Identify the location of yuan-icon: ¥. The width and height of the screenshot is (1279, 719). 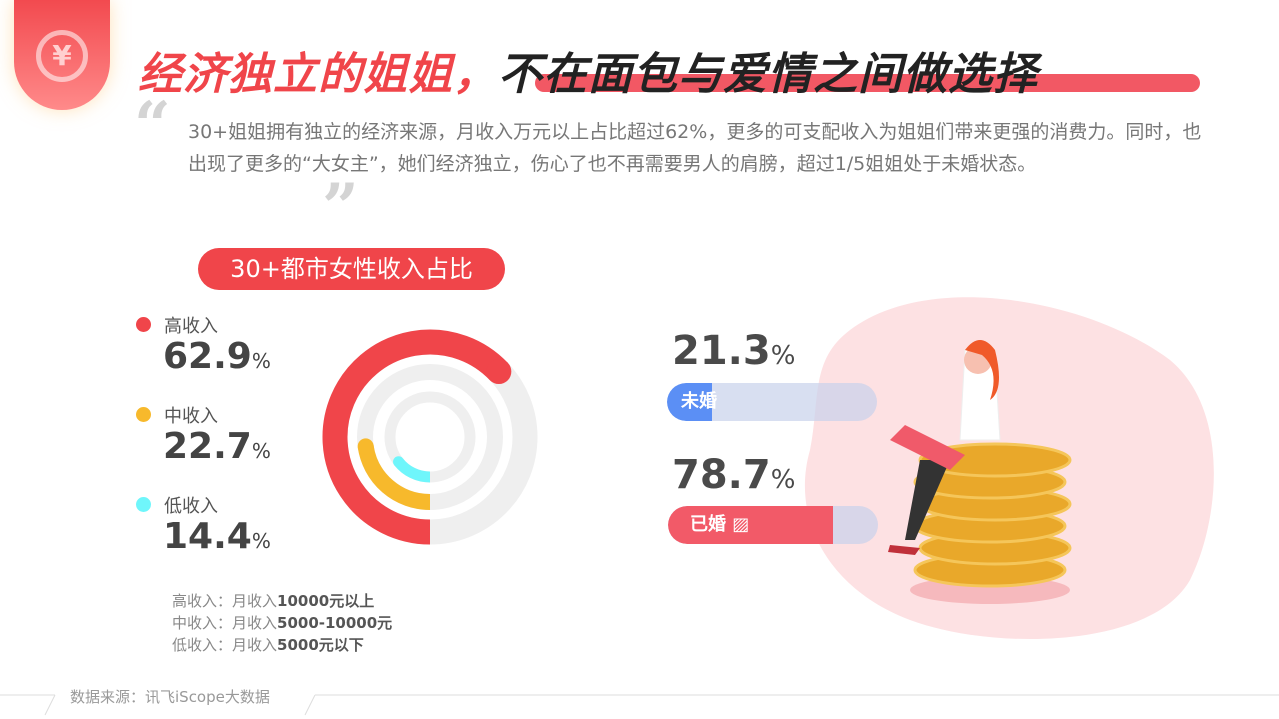
(62, 56).